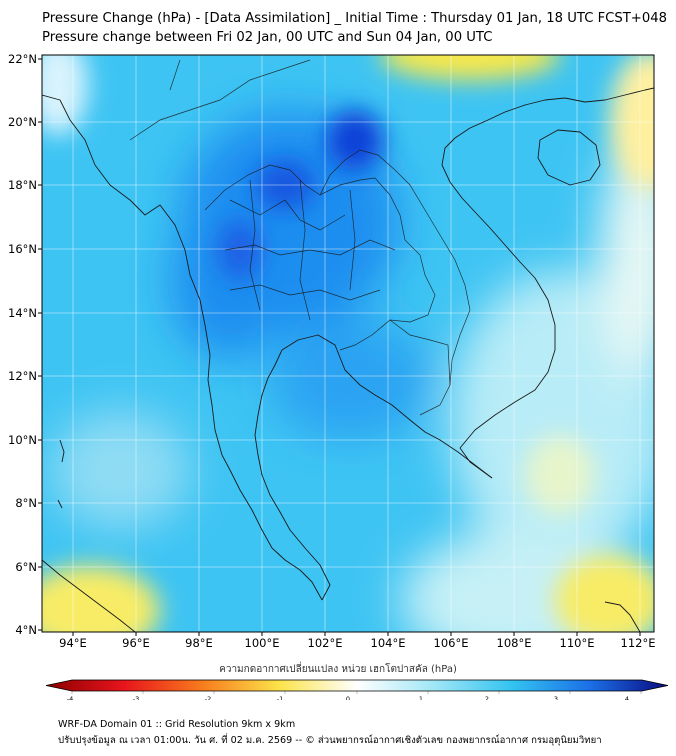  Describe the element at coordinates (22, 59) in the screenshot. I see `lat-tick-22: 22°N` at that location.